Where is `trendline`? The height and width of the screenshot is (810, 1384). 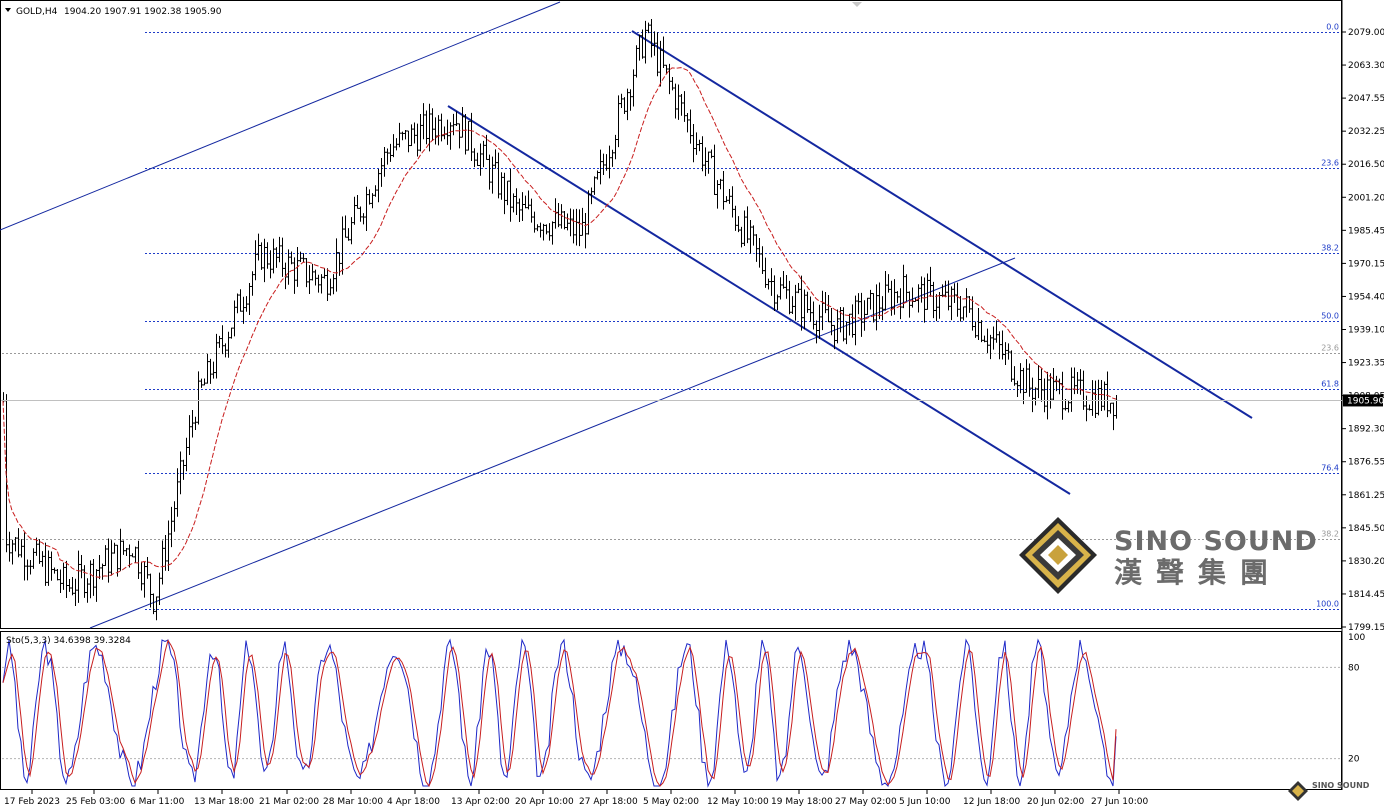 trendline is located at coordinates (280, 116).